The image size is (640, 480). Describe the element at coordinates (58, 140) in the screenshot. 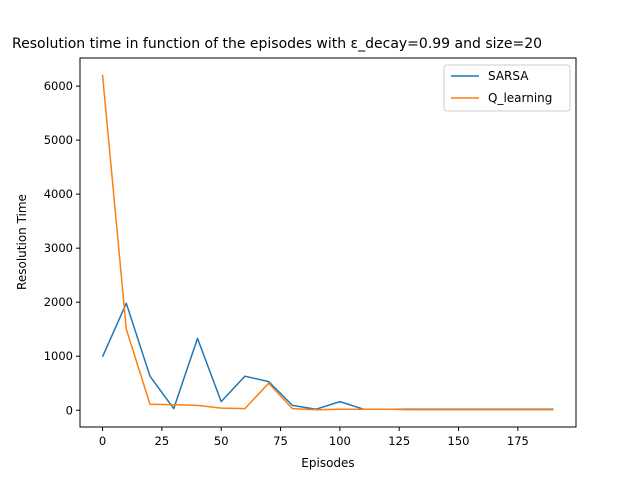

I see `y-tick-label: 5000` at that location.